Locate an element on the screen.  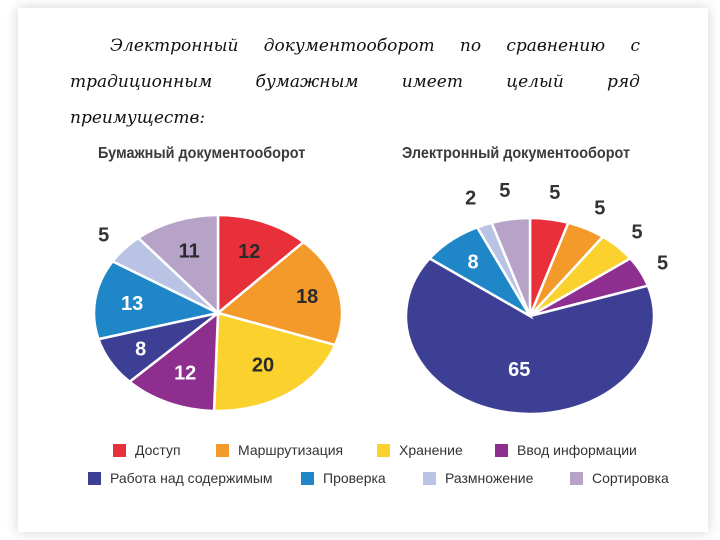
legend-item-input: Ввод информации is located at coordinates (566, 450).